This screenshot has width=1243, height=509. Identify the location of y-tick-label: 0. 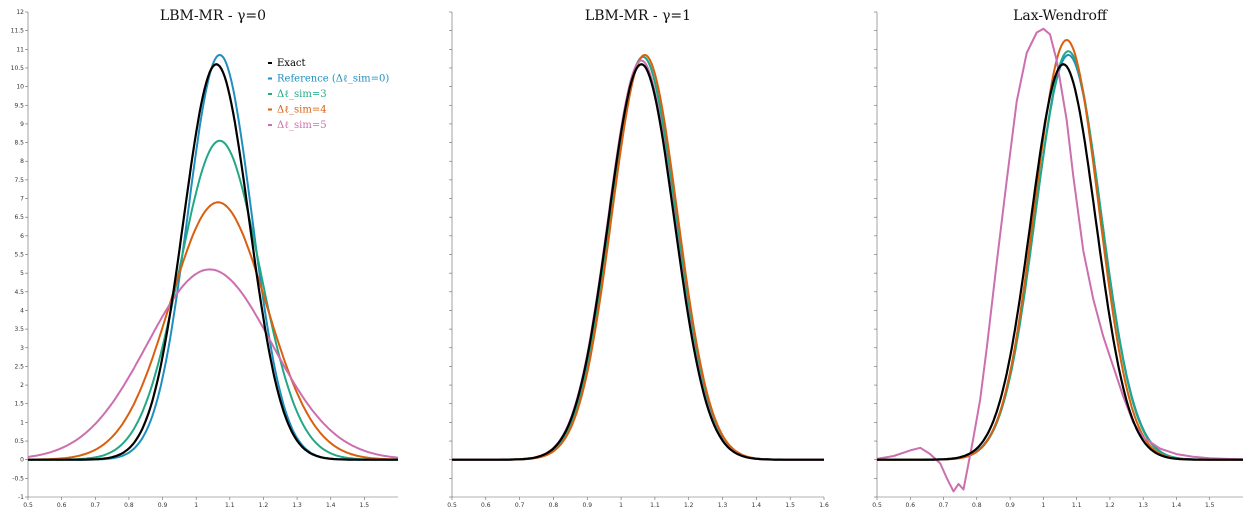
(22, 460).